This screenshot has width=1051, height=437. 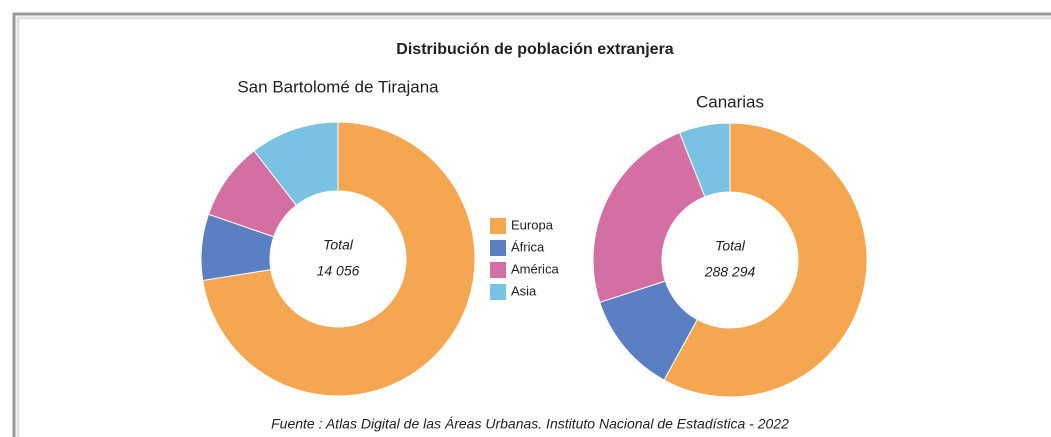 What do you see at coordinates (730, 101) in the screenshot?
I see `donut-title: Canarias` at bounding box center [730, 101].